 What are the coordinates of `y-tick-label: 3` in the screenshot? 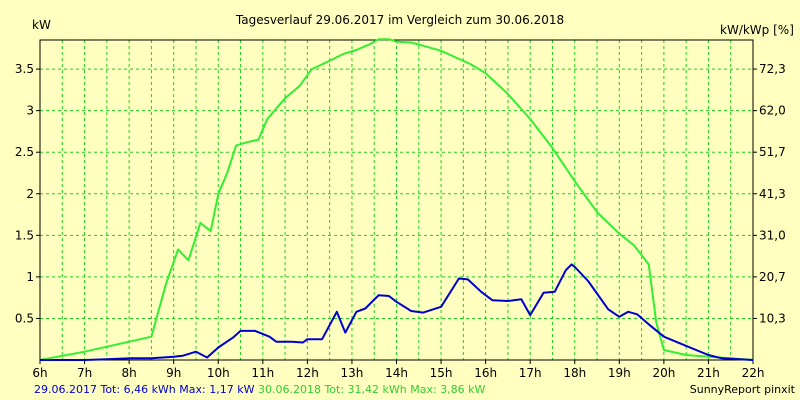 It's located at (30, 111).